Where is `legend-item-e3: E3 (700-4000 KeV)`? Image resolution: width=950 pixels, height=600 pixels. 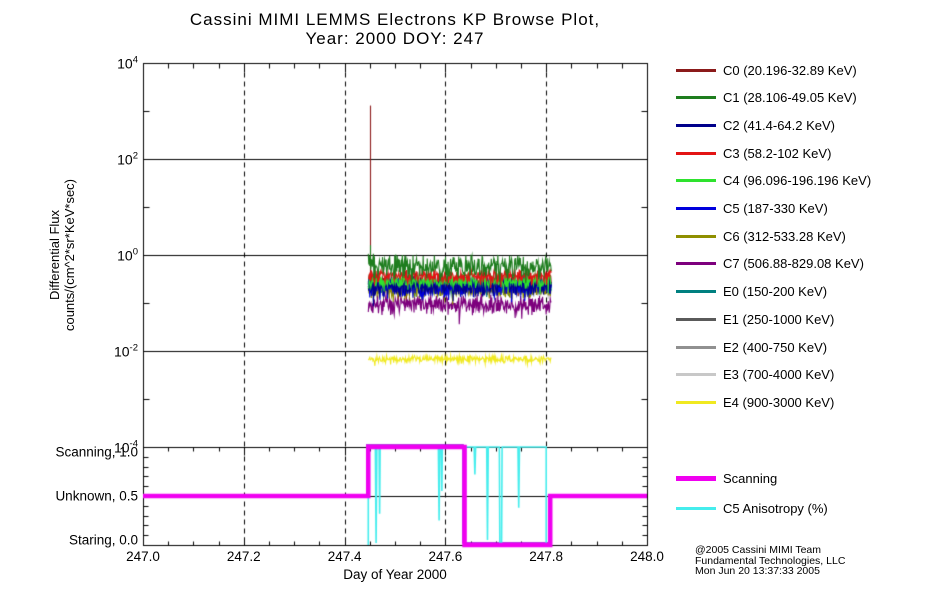
legend-item-e3: E3 (700-4000 KeV) is located at coordinates (755, 375).